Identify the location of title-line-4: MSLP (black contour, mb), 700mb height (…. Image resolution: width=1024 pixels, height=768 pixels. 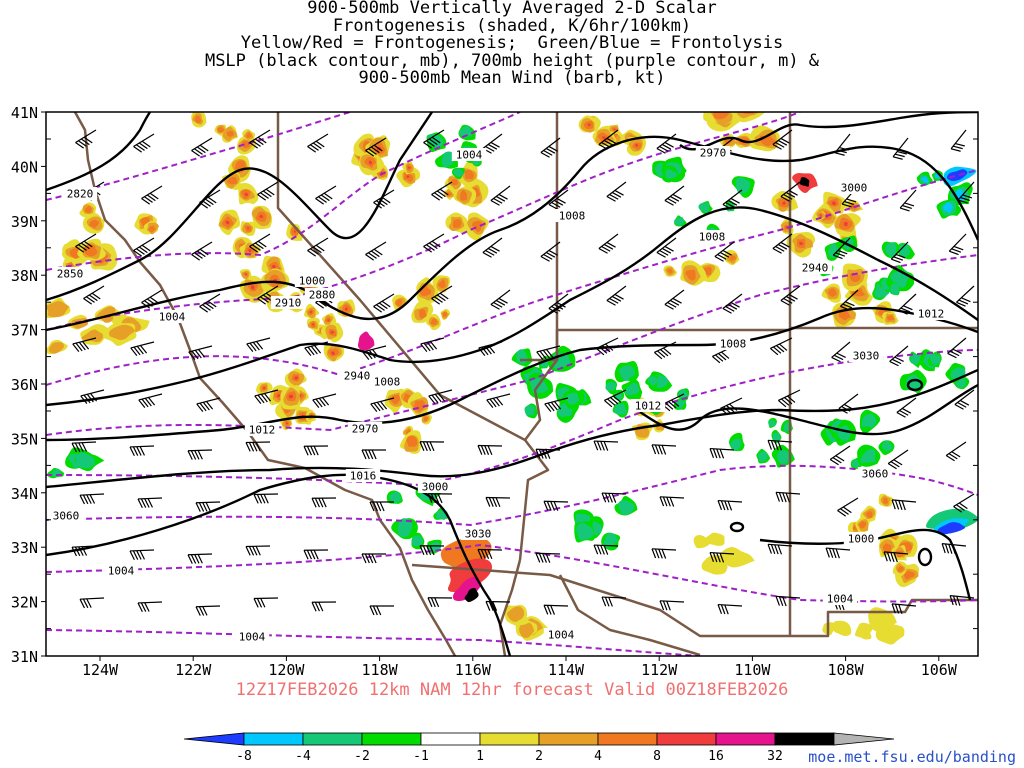
(512, 60).